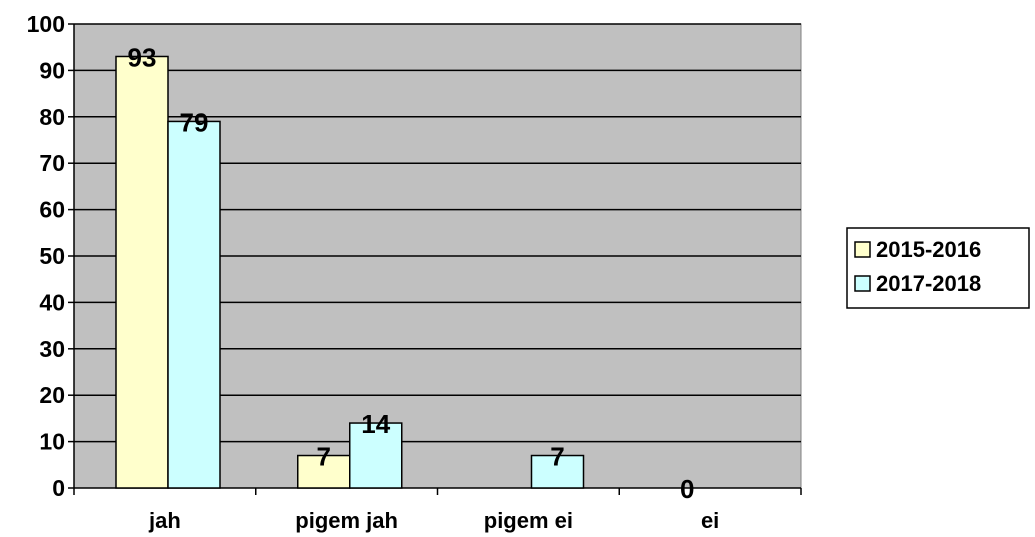  Describe the element at coordinates (164, 520) in the screenshot. I see `x-tick-label: jah` at that location.